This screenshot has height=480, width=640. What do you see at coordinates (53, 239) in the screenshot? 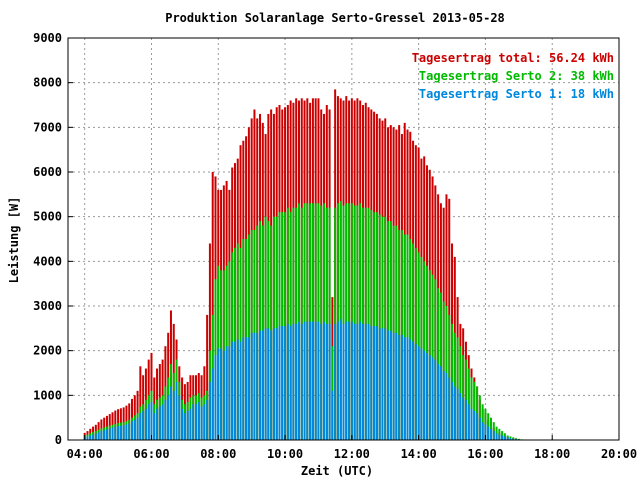
I see `y-axis: 0 1000 2000 3000 4000 5000 6000 7000 8000 9000` at bounding box center [53, 239].